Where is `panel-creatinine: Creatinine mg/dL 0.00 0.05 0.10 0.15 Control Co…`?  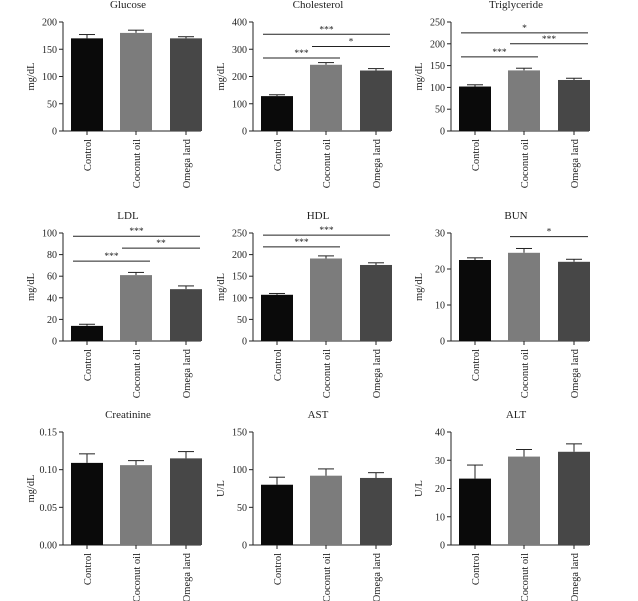
panel-creatinine: Creatinine mg/dL 0.00 0.05 0.10 0.15 Control Co… is located at coordinates (114, 505).